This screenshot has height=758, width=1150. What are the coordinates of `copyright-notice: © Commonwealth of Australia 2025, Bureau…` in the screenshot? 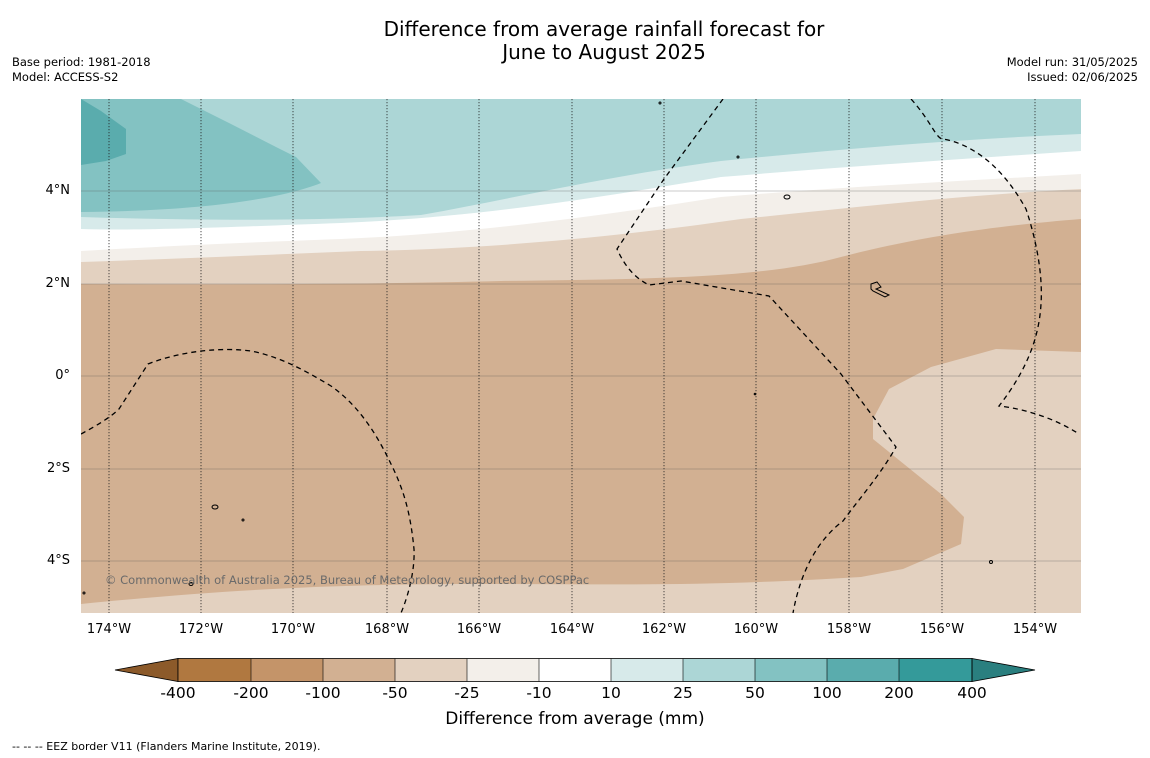 It's located at (347, 580).